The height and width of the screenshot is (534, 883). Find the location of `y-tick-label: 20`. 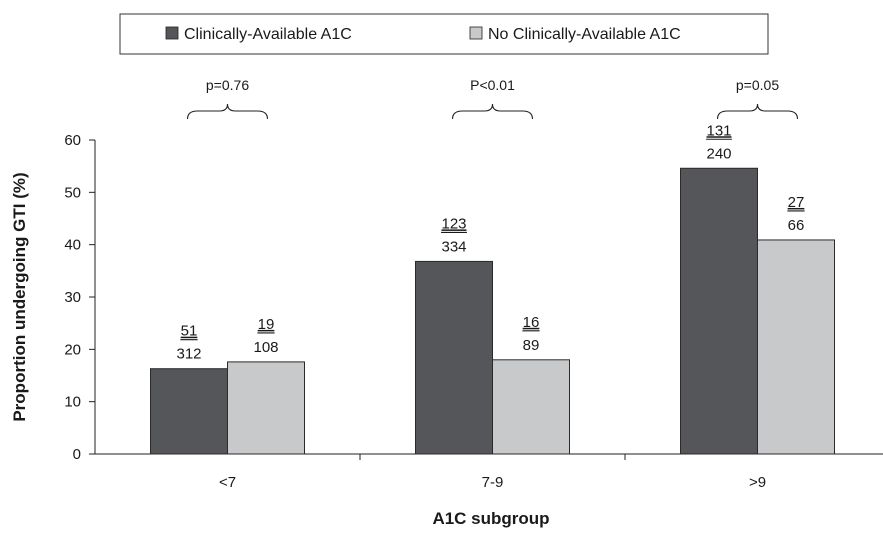

y-tick-label: 20 is located at coordinates (72, 349).